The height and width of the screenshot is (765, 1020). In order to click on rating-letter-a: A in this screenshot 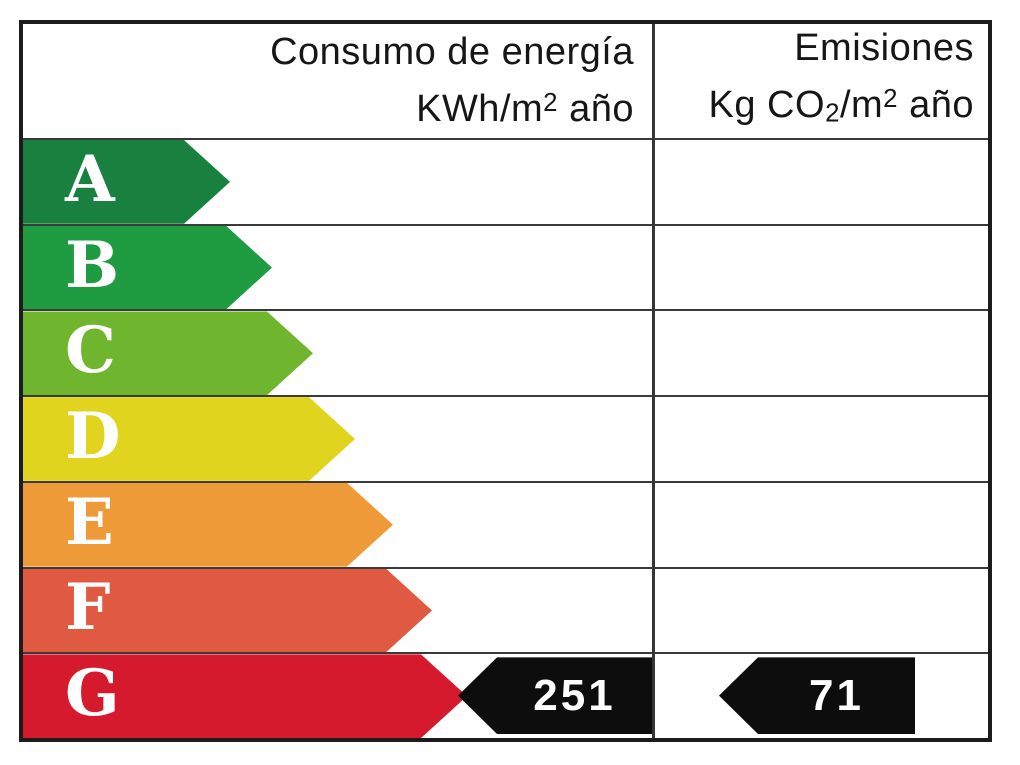, I will do `click(90, 179)`.